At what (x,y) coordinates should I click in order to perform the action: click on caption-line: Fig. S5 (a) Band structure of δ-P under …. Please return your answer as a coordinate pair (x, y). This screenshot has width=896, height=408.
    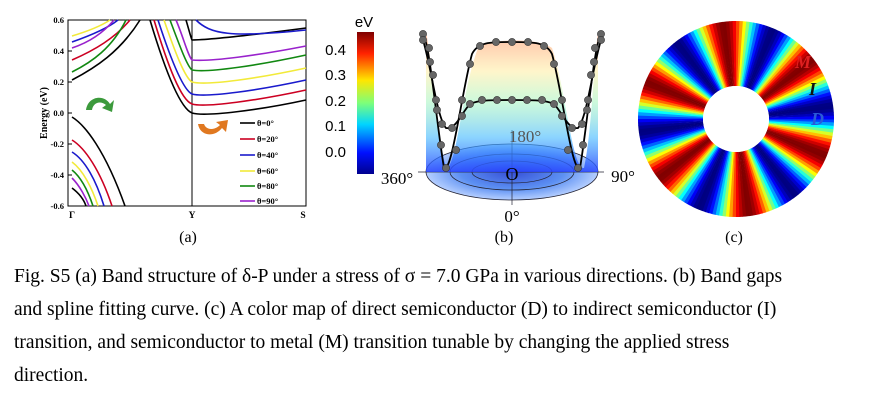
    Looking at the image, I should click on (398, 276).